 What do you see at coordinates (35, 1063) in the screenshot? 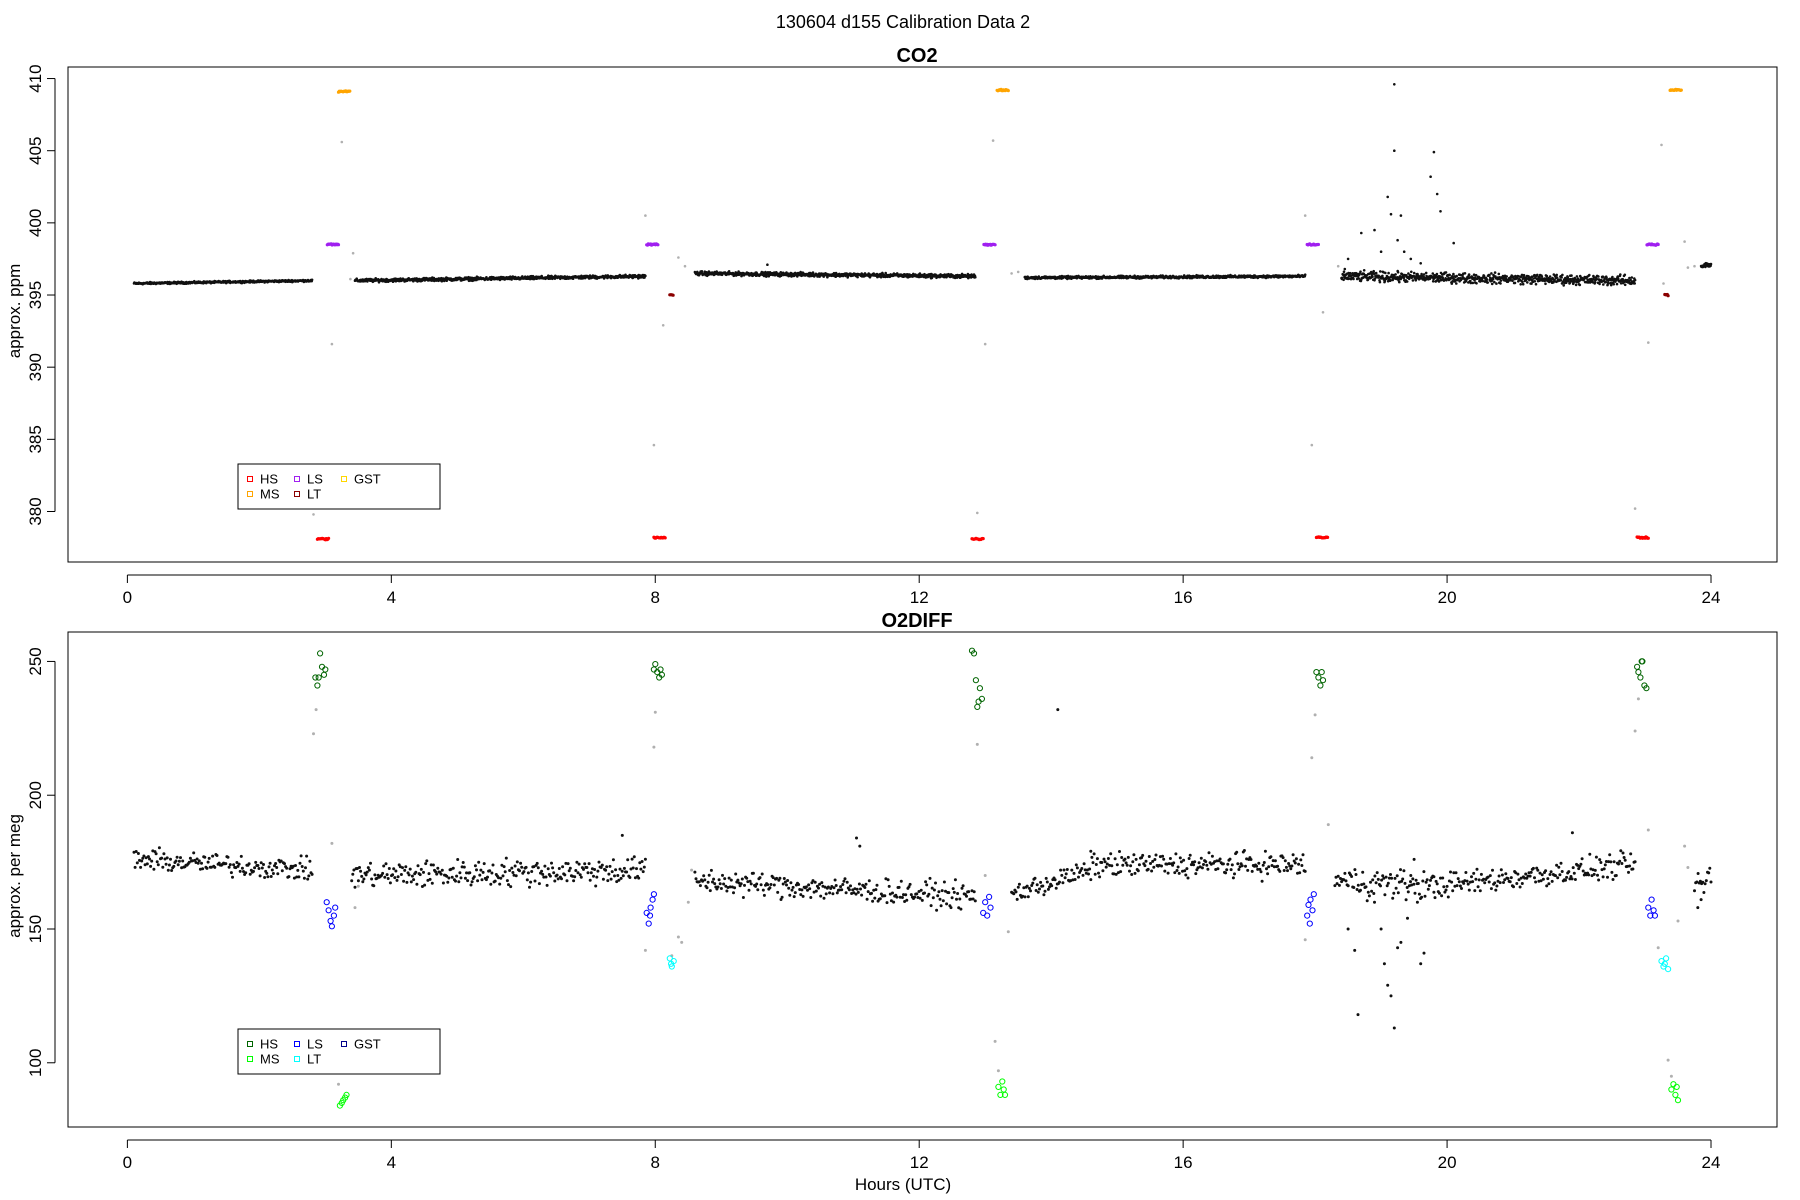
I see `o2diff-y-tick-label: 100` at bounding box center [35, 1063].